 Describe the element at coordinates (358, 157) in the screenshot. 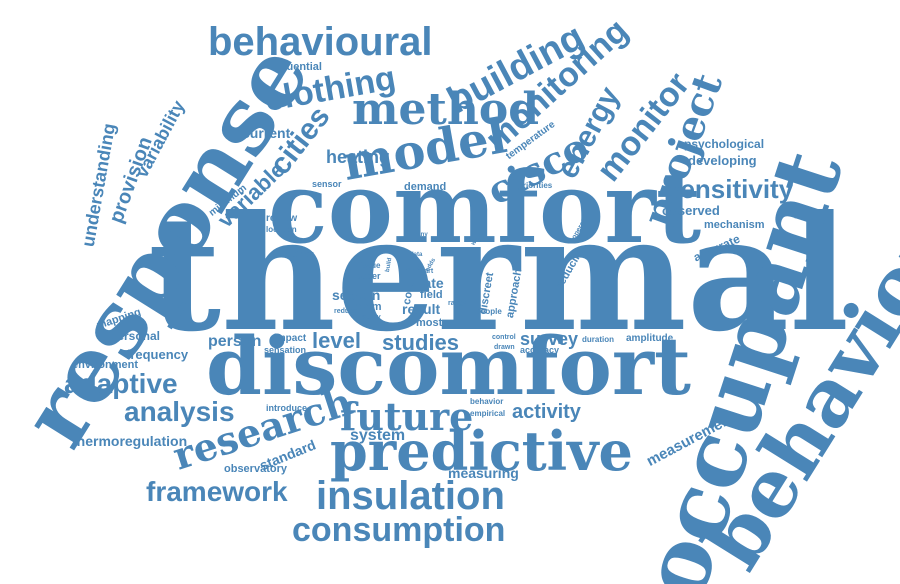

I see `word-heating: heating` at that location.